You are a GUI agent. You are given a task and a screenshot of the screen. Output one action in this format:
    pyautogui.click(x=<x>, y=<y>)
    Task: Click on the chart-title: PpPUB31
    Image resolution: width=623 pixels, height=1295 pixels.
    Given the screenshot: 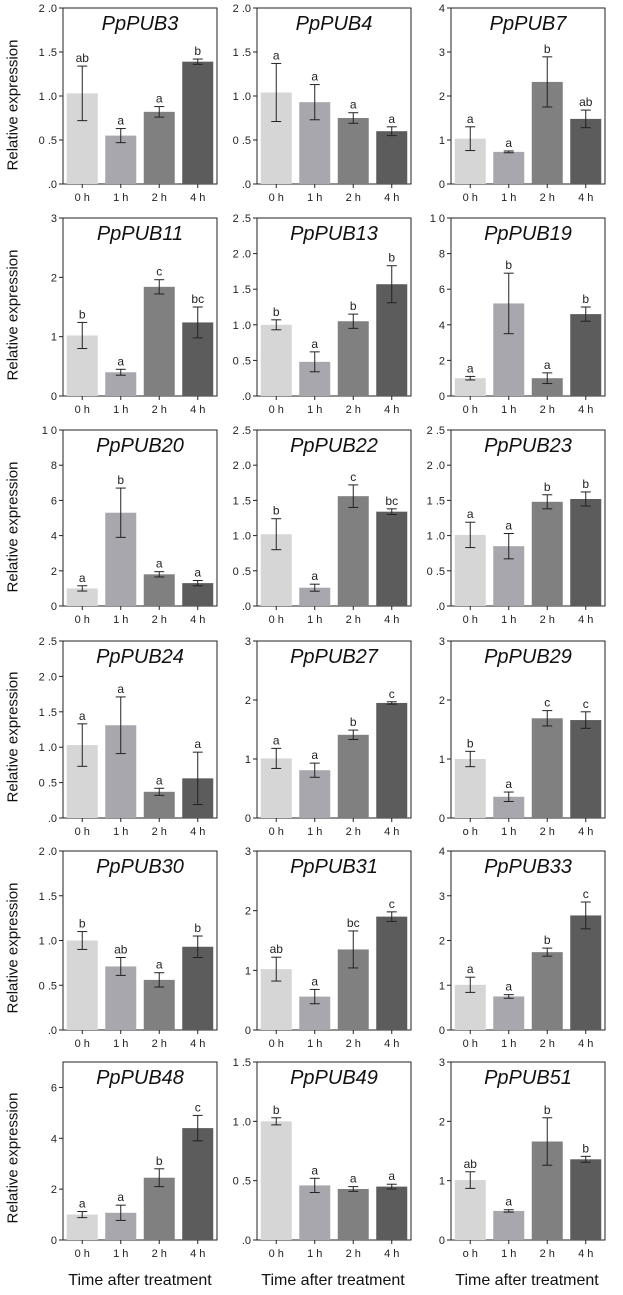 What is the action you would take?
    pyautogui.click(x=334, y=867)
    